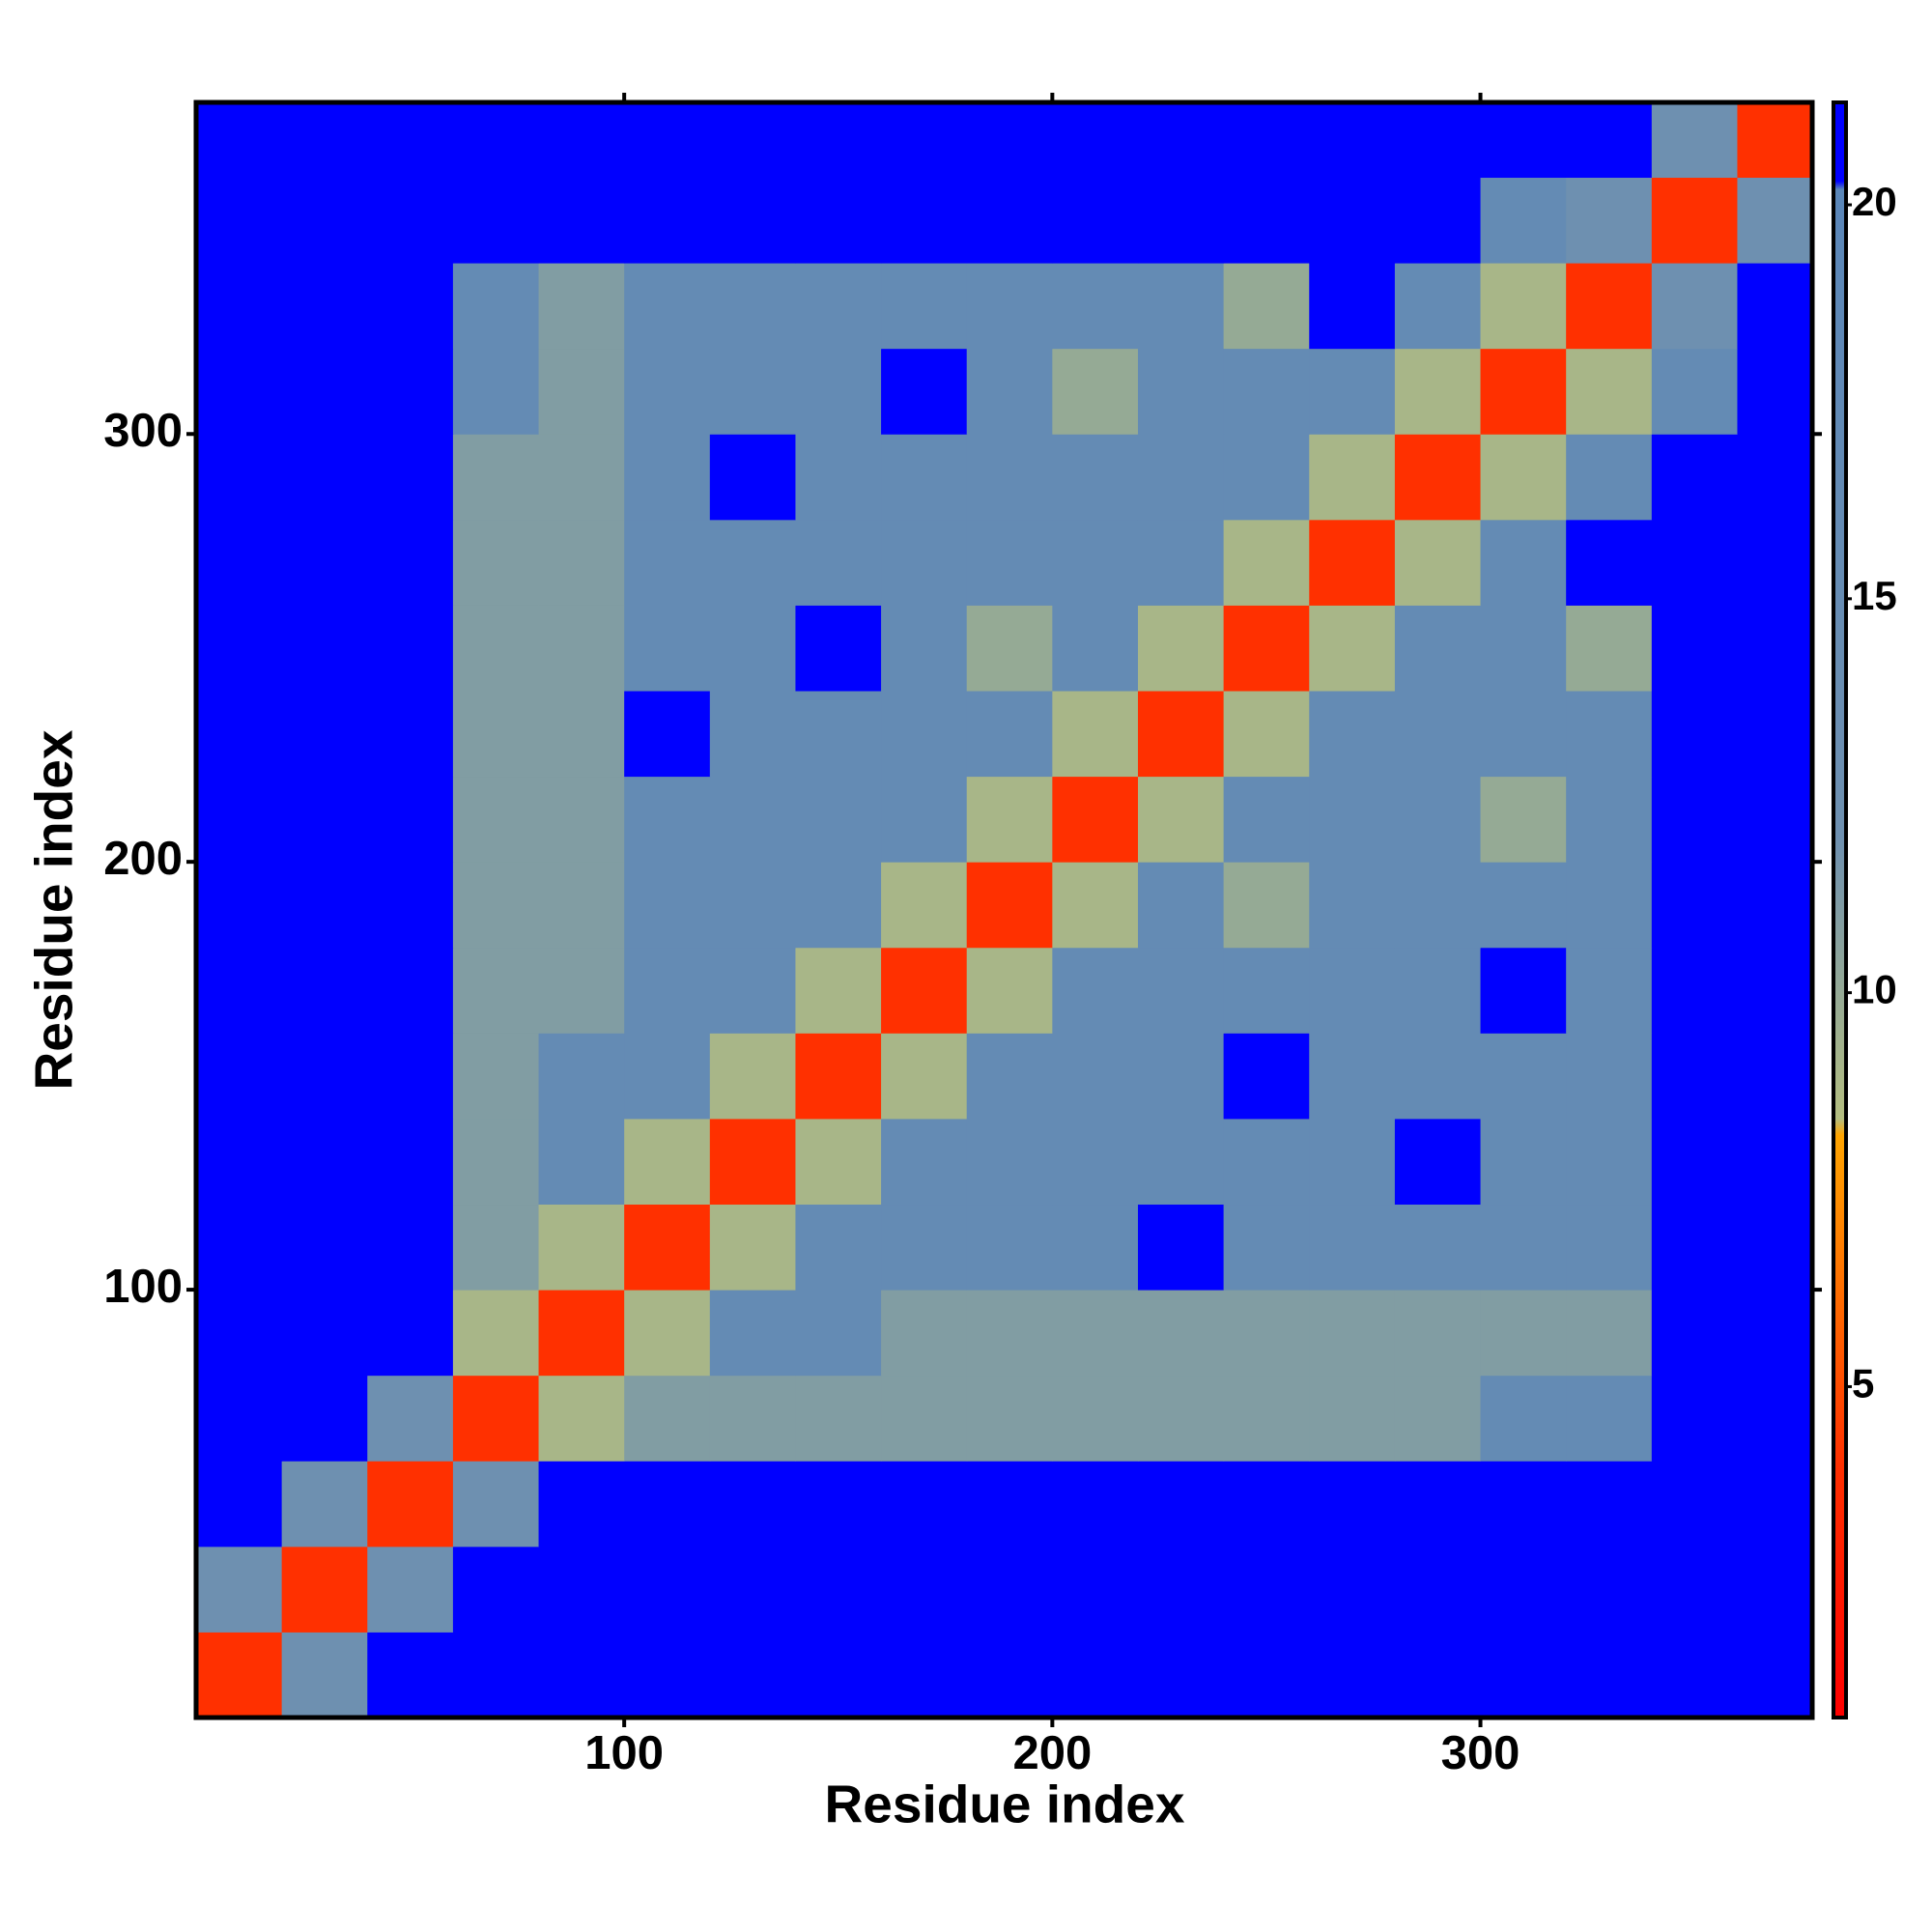  Describe the element at coordinates (54, 909) in the screenshot. I see `y-axis-title: Residue index` at that location.